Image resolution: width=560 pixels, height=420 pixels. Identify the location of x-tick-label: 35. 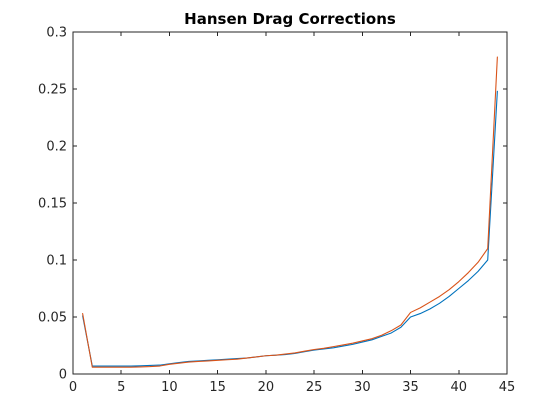
(410, 387).